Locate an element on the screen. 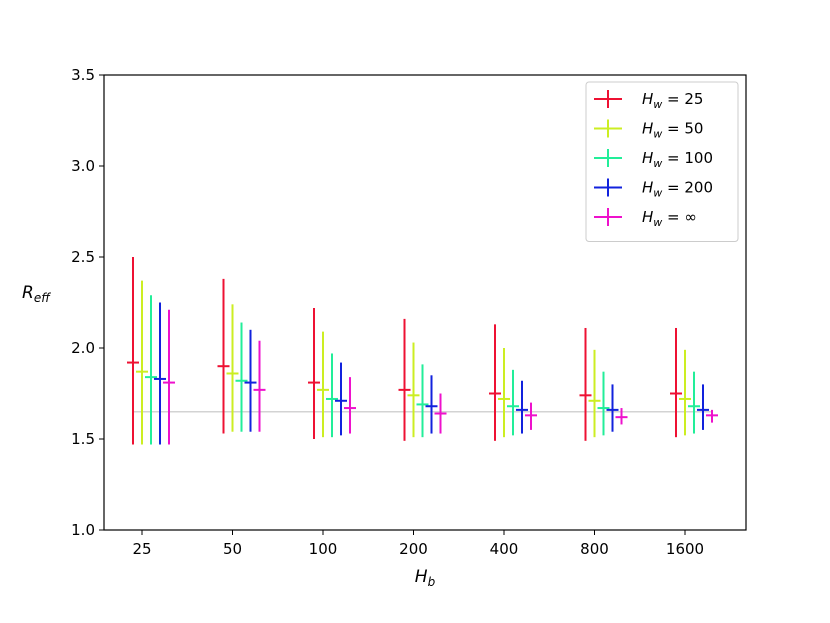 The width and height of the screenshot is (830, 623). y-tick-label: 3.5 is located at coordinates (83, 75).